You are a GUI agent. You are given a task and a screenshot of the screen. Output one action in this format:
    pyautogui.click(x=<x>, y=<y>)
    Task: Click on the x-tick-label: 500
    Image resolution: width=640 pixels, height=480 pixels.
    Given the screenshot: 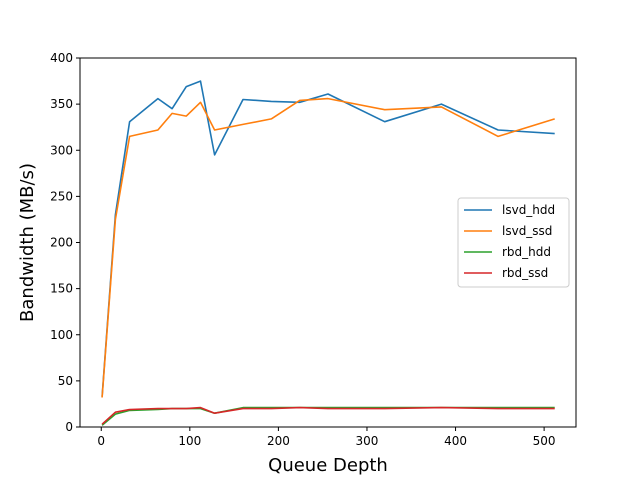 What is the action you would take?
    pyautogui.click(x=544, y=441)
    